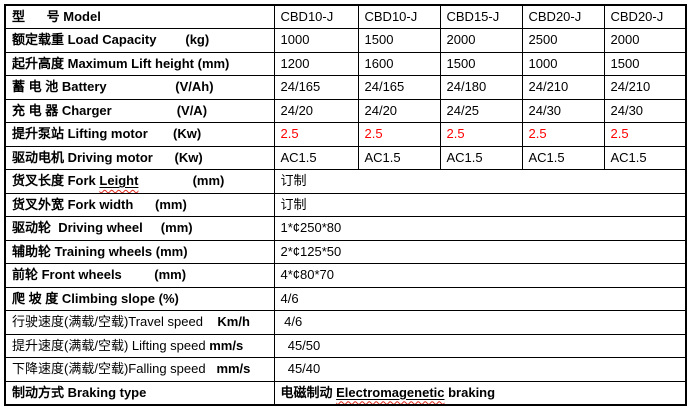 The image size is (688, 411). I want to click on row-training-wheels: 辅助轮 Training wheels (mm) 2*¢125*50, so click(345, 252).